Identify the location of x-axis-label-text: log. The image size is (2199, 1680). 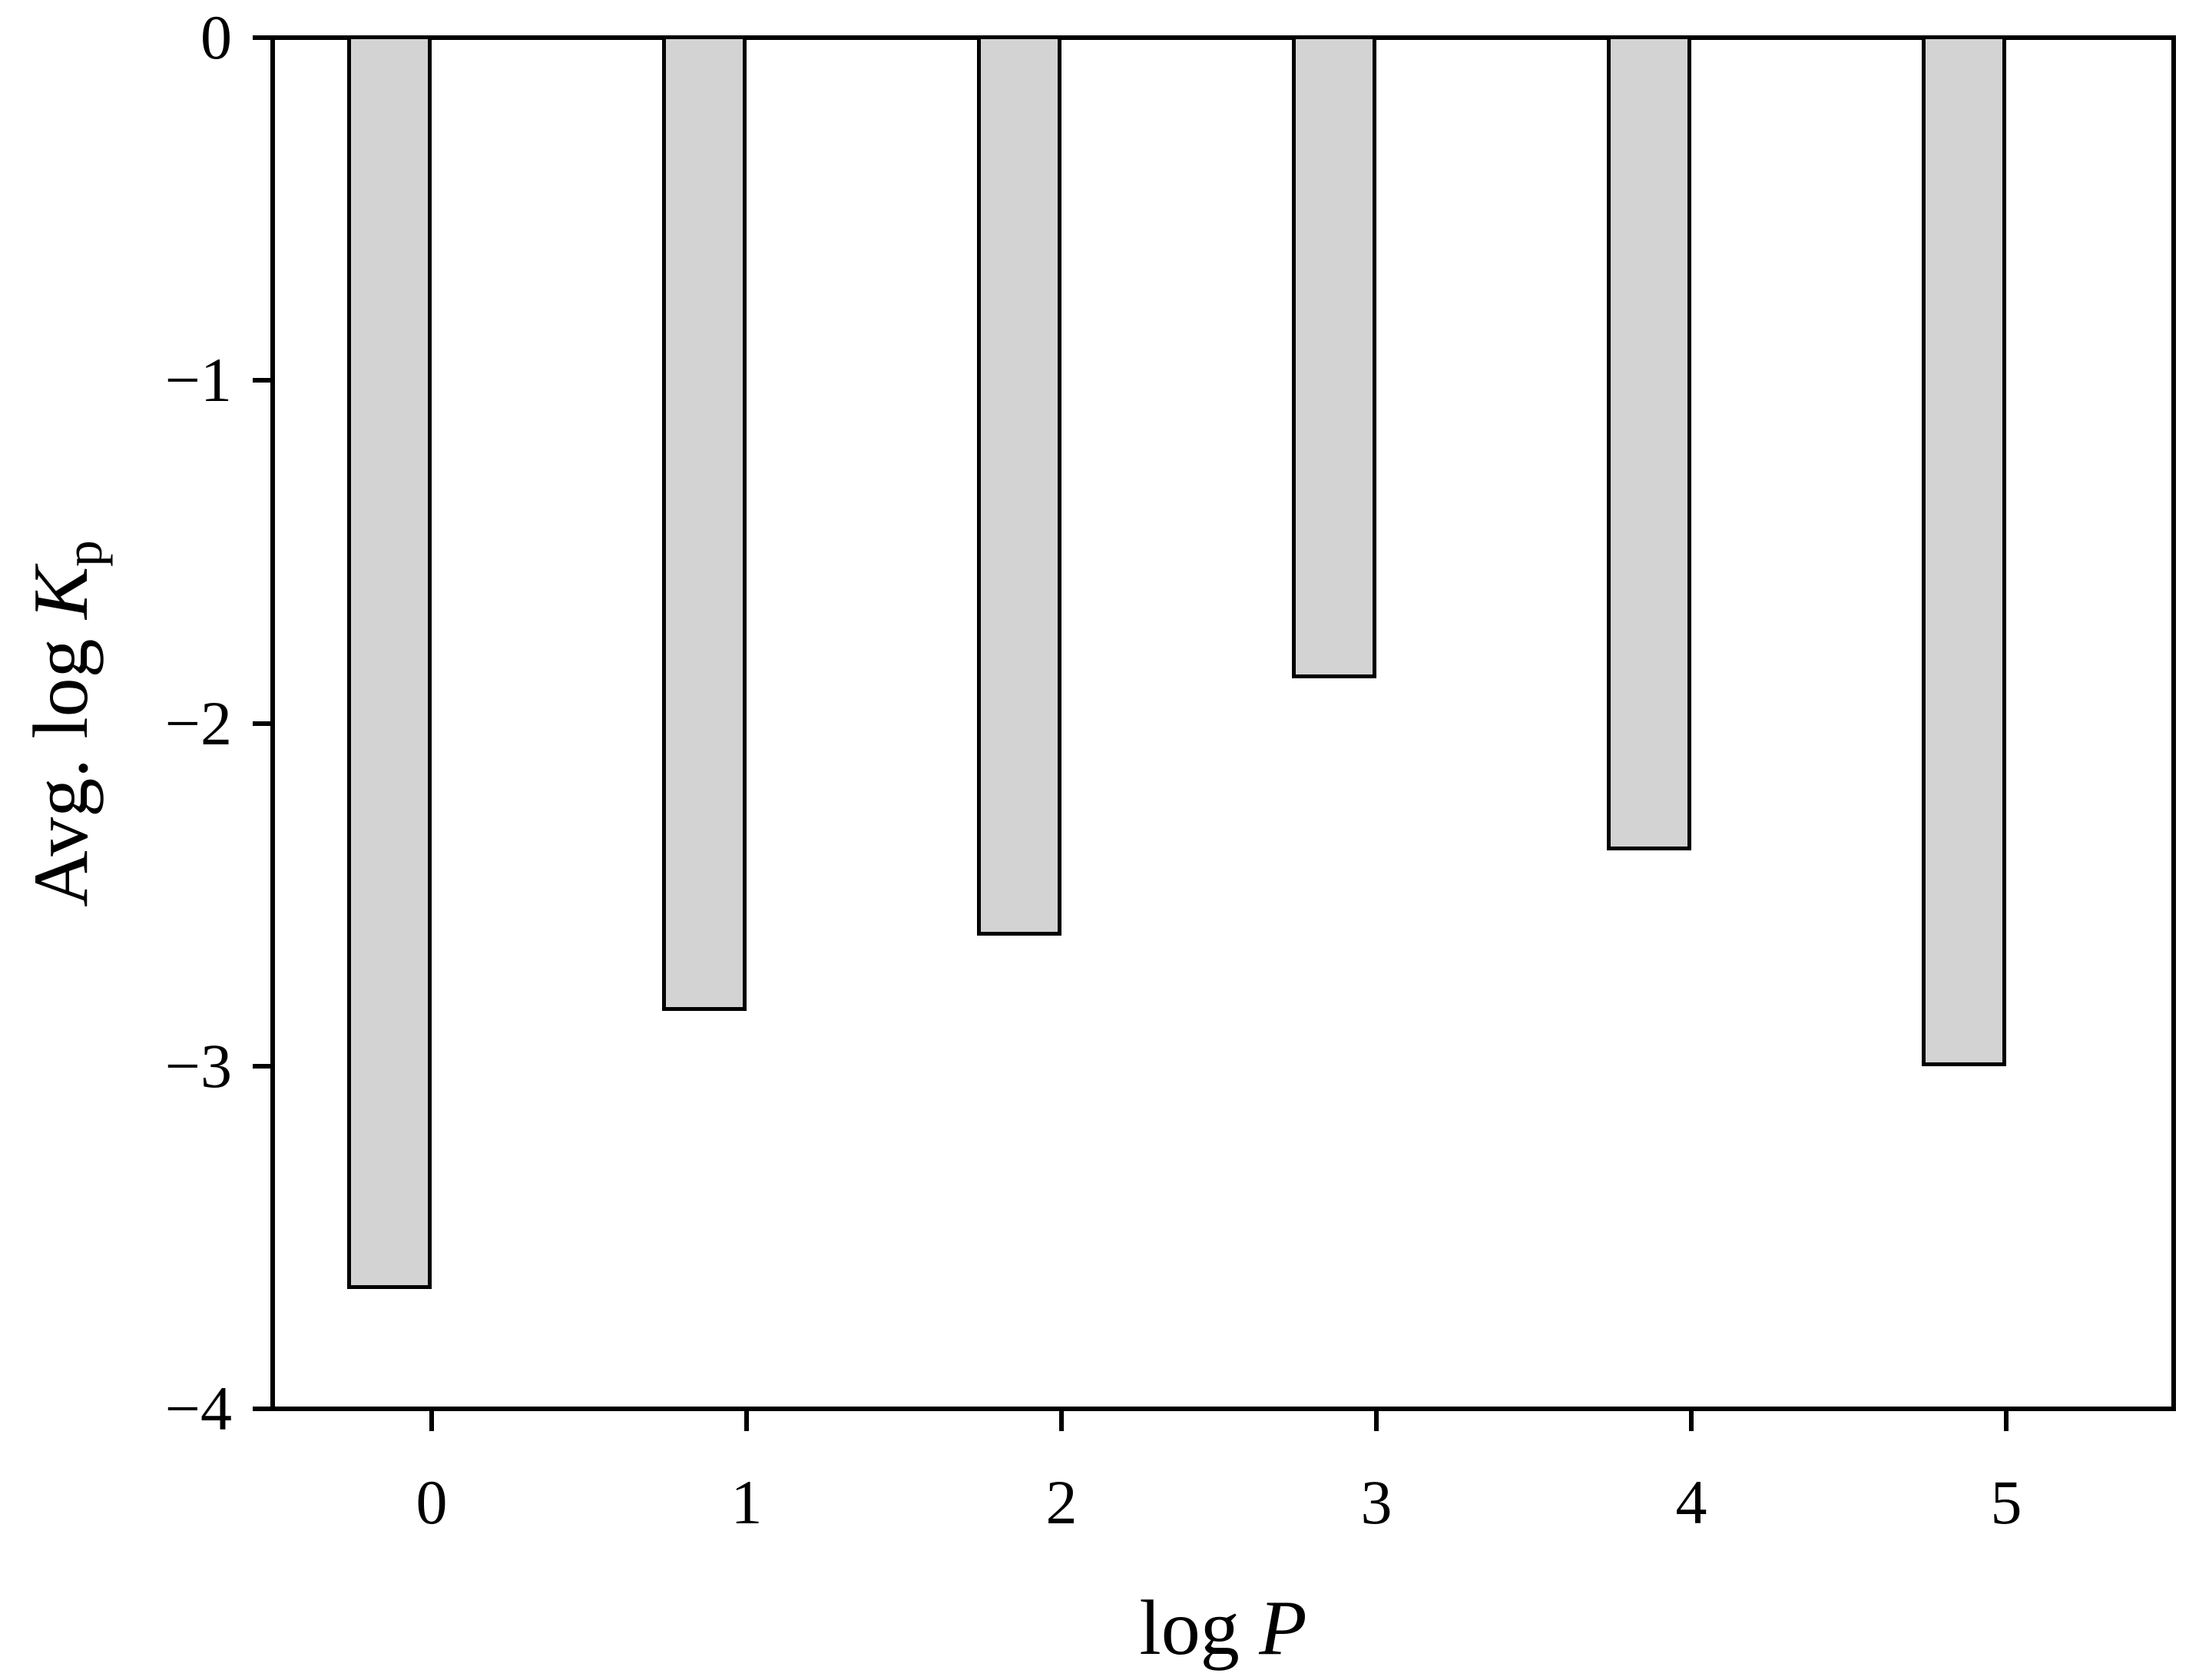
(1199, 1628).